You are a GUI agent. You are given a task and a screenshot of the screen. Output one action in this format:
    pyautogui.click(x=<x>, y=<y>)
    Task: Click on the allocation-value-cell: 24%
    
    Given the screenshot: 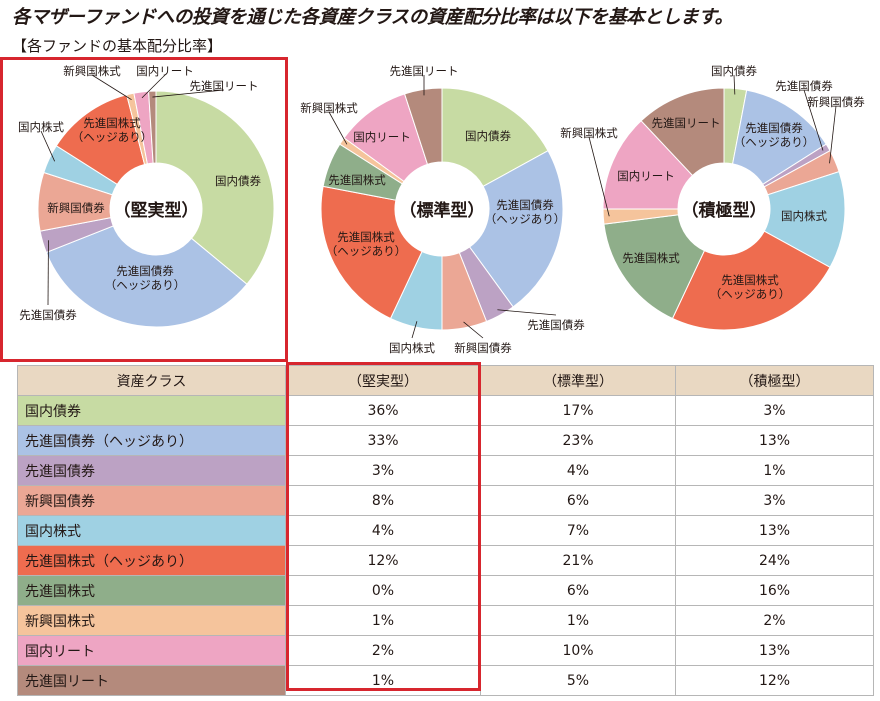 What is the action you would take?
    pyautogui.click(x=774, y=560)
    